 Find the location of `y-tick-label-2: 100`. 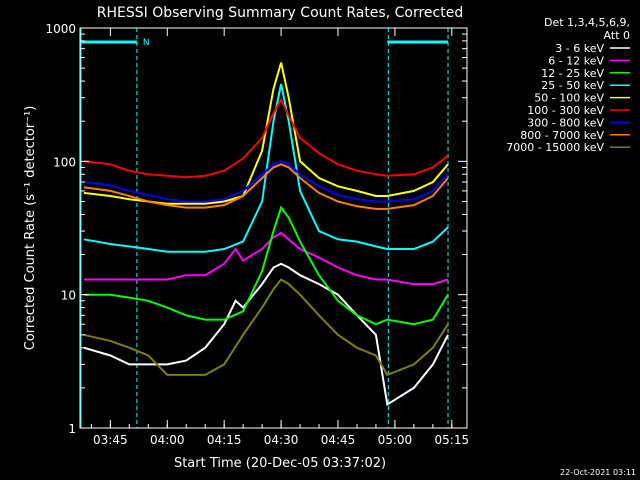

y-tick-label-2: 100 is located at coordinates (64, 162).